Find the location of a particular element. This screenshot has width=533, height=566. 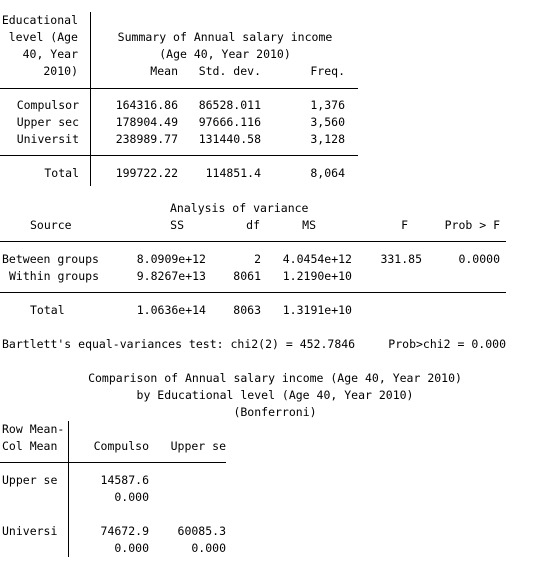

summary-total-freq: 8,064 is located at coordinates (327, 173).